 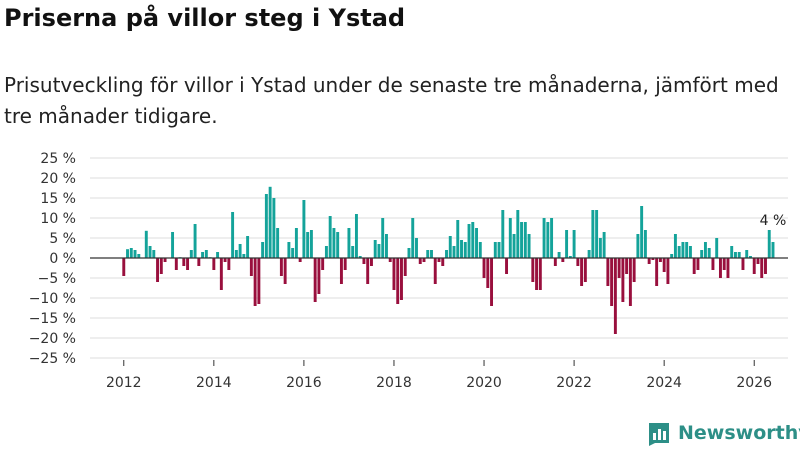 What do you see at coordinates (58, 219) in the screenshot?
I see `y-tick-label: 10 %` at bounding box center [58, 219].